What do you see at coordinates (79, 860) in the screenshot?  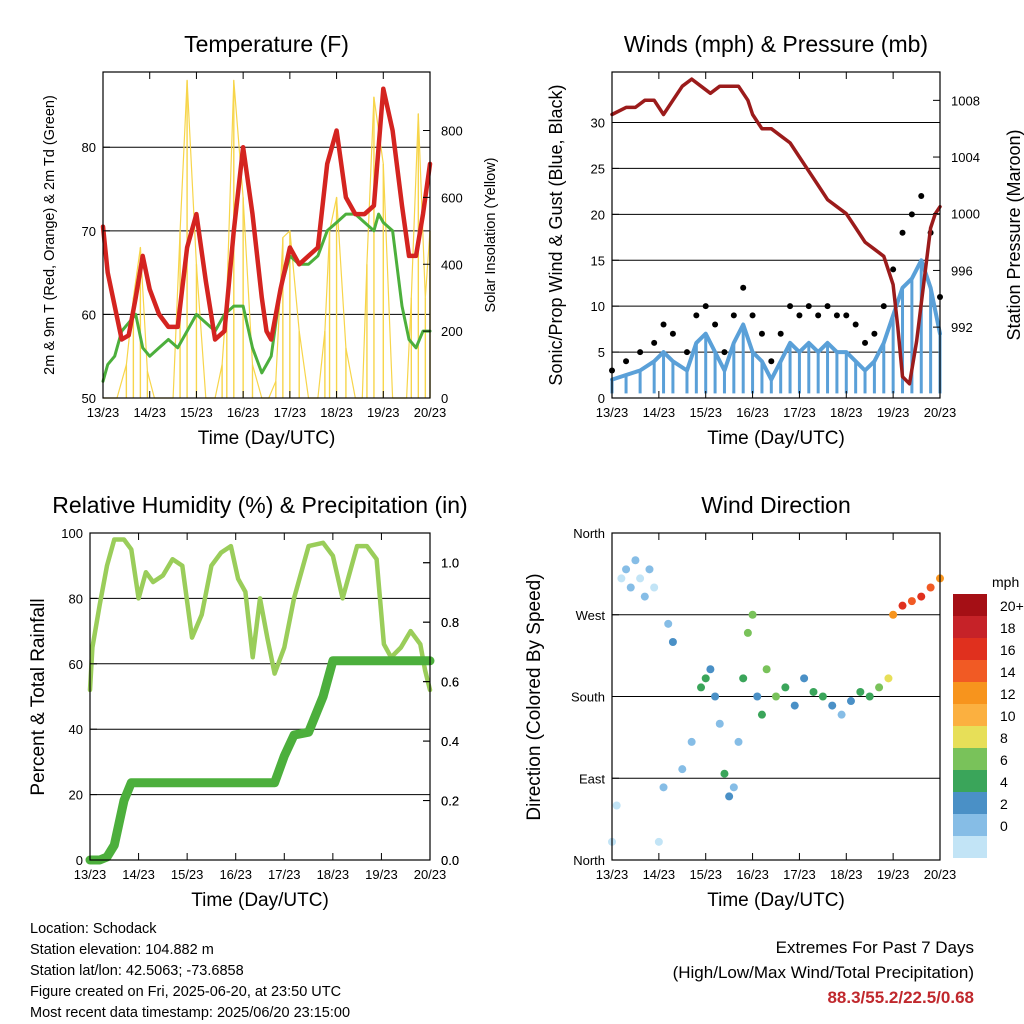 I see `y-tick-label: 0` at bounding box center [79, 860].